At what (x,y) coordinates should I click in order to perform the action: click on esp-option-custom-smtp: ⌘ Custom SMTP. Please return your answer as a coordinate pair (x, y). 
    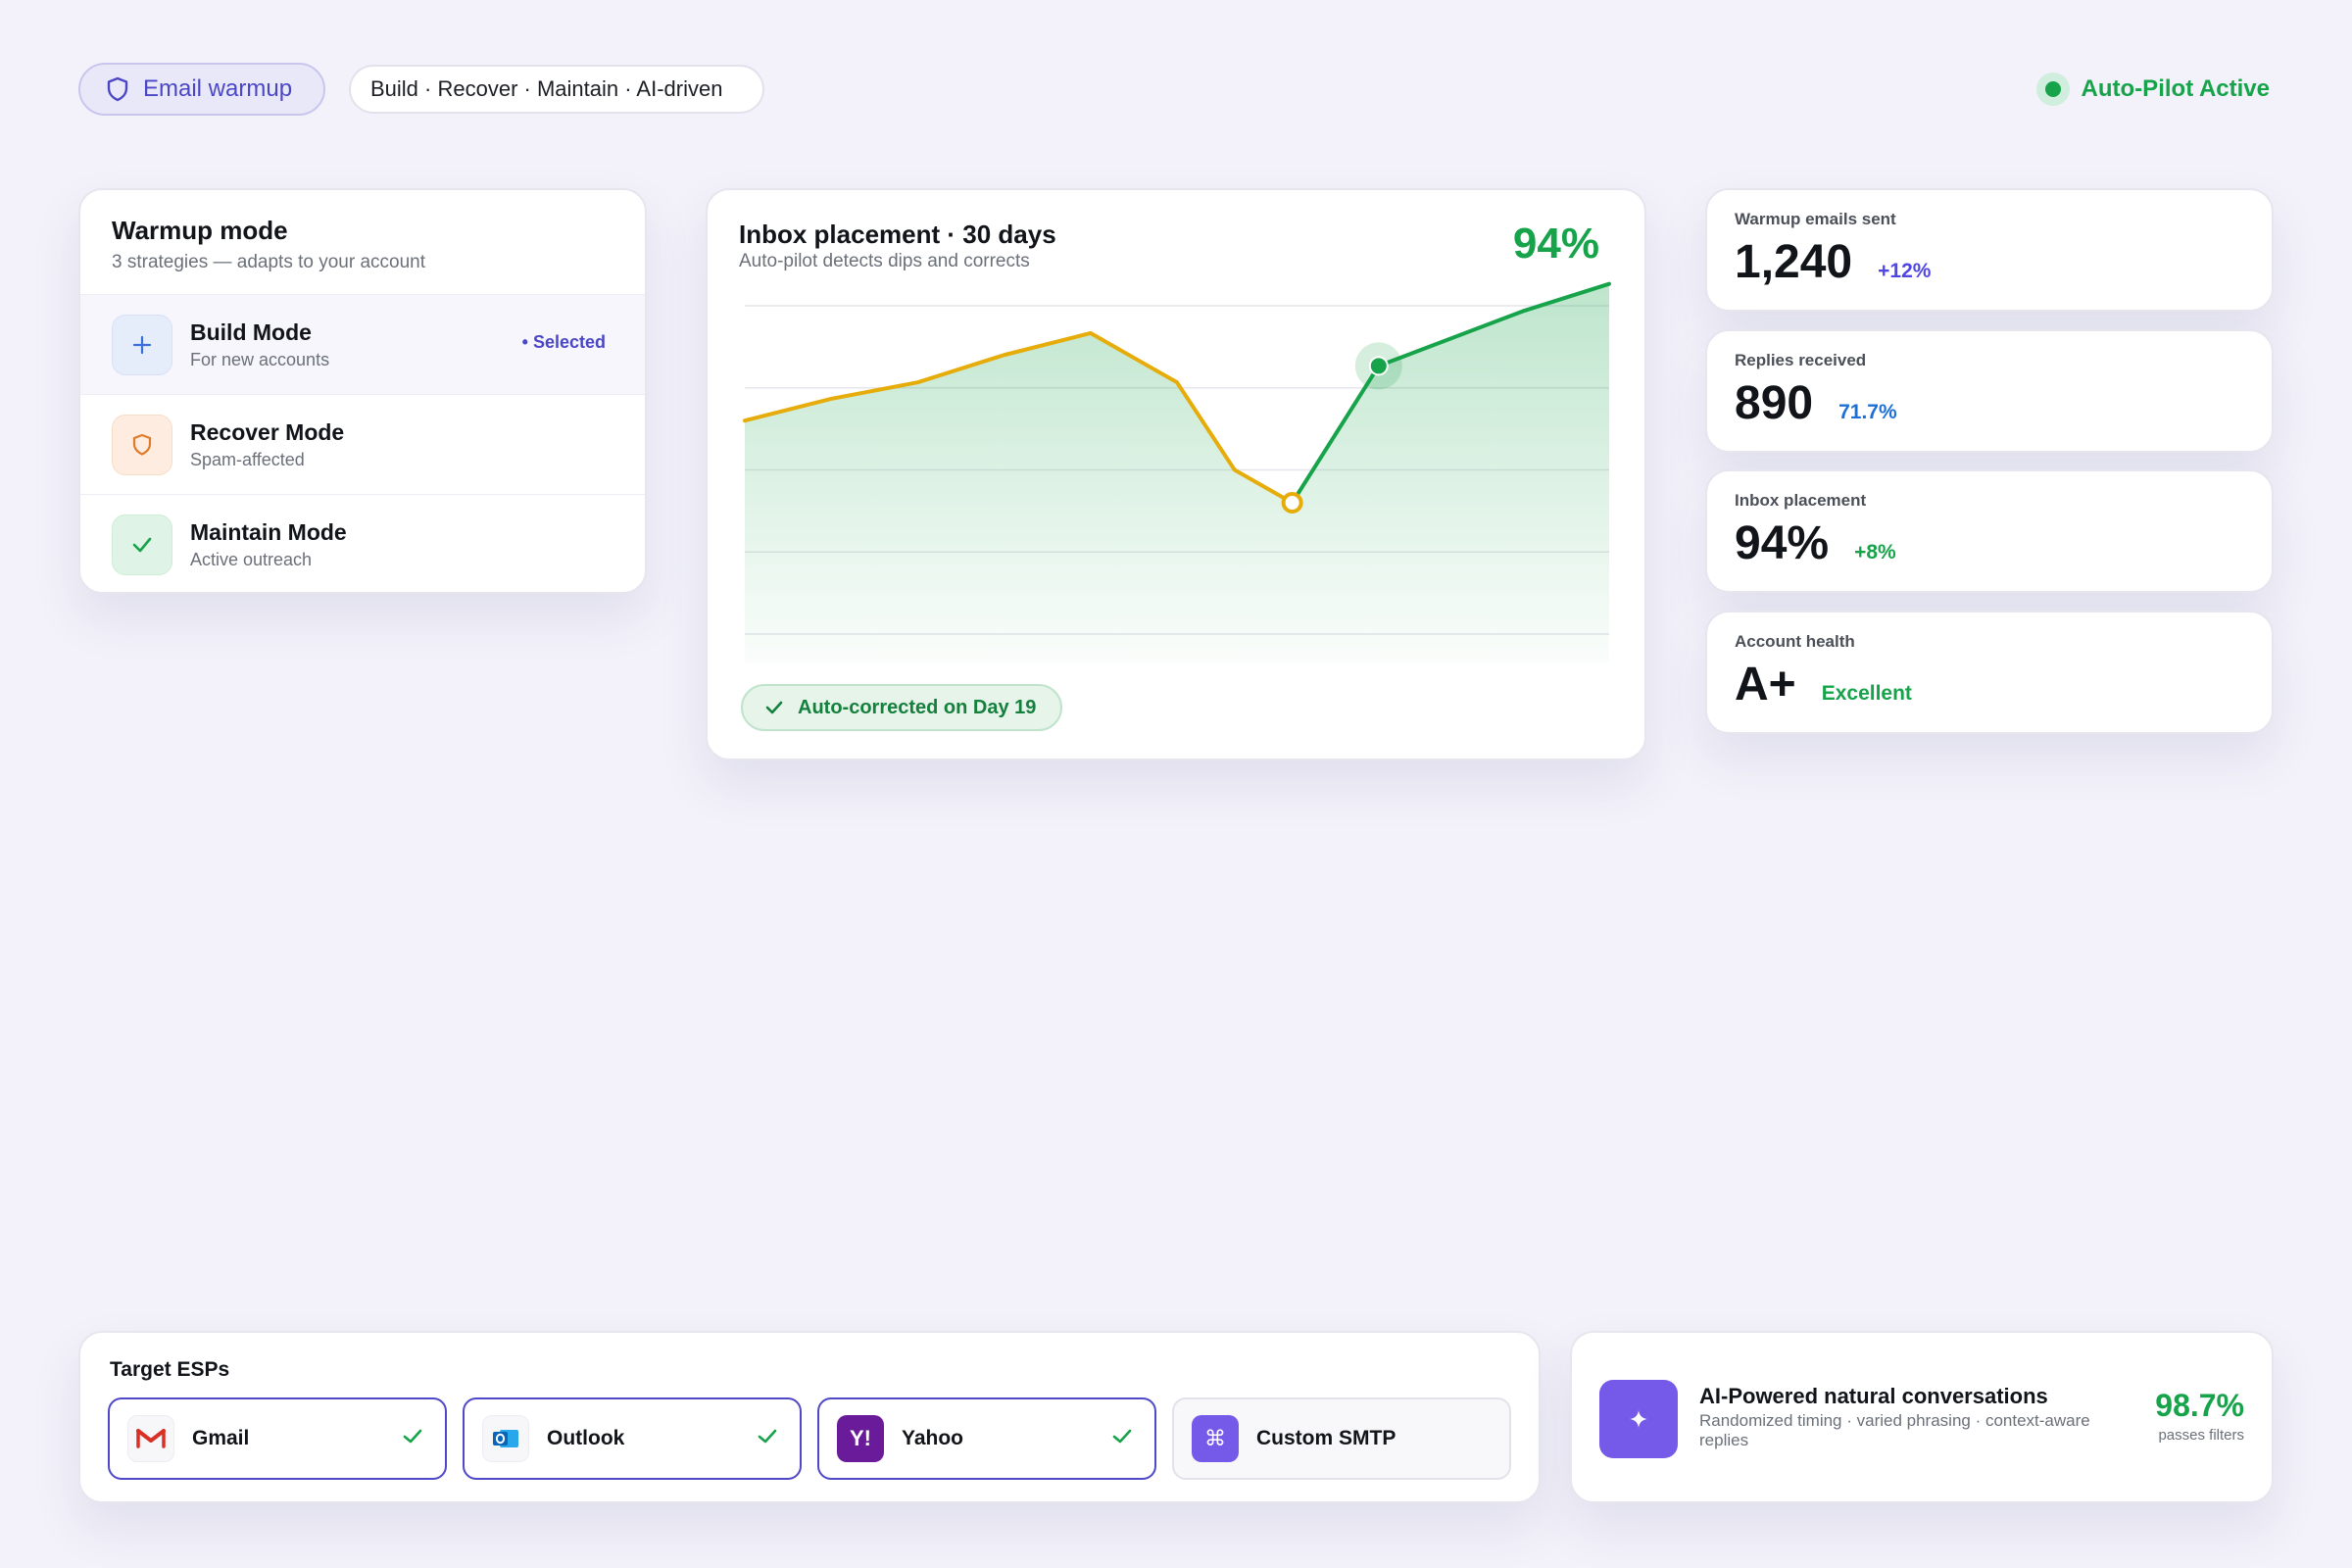
    Looking at the image, I should click on (1341, 1438).